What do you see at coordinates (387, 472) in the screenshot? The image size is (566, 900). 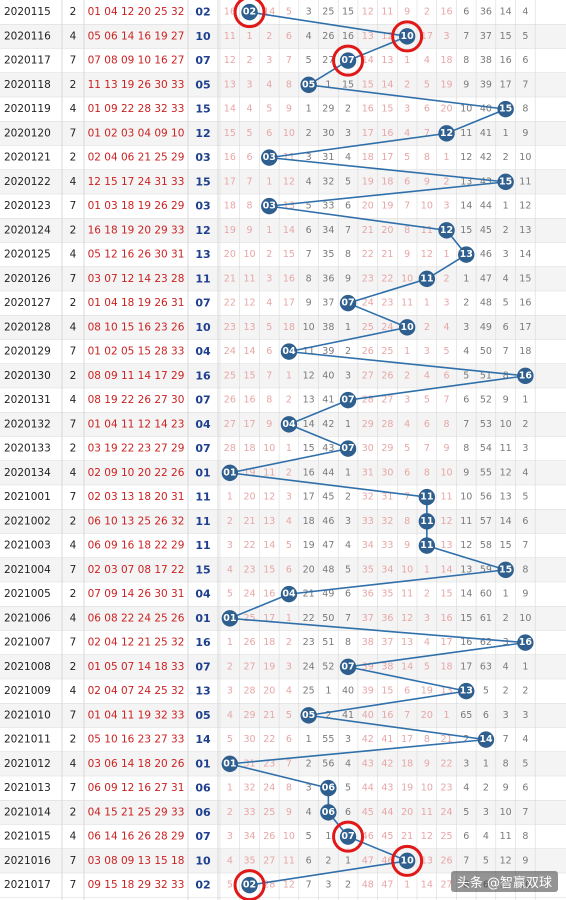 I see `miss-count: 30` at bounding box center [387, 472].